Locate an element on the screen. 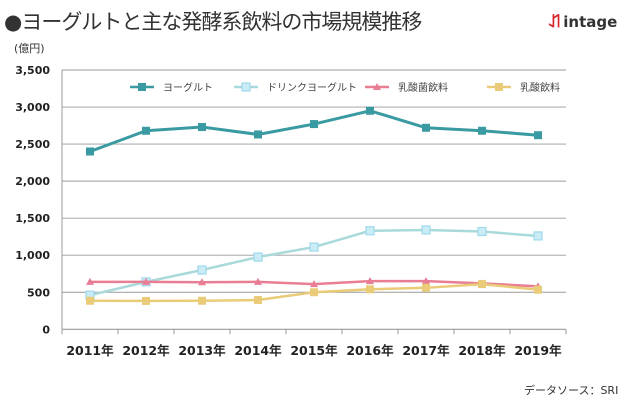  x-tick-label: 2016年 is located at coordinates (370, 350).